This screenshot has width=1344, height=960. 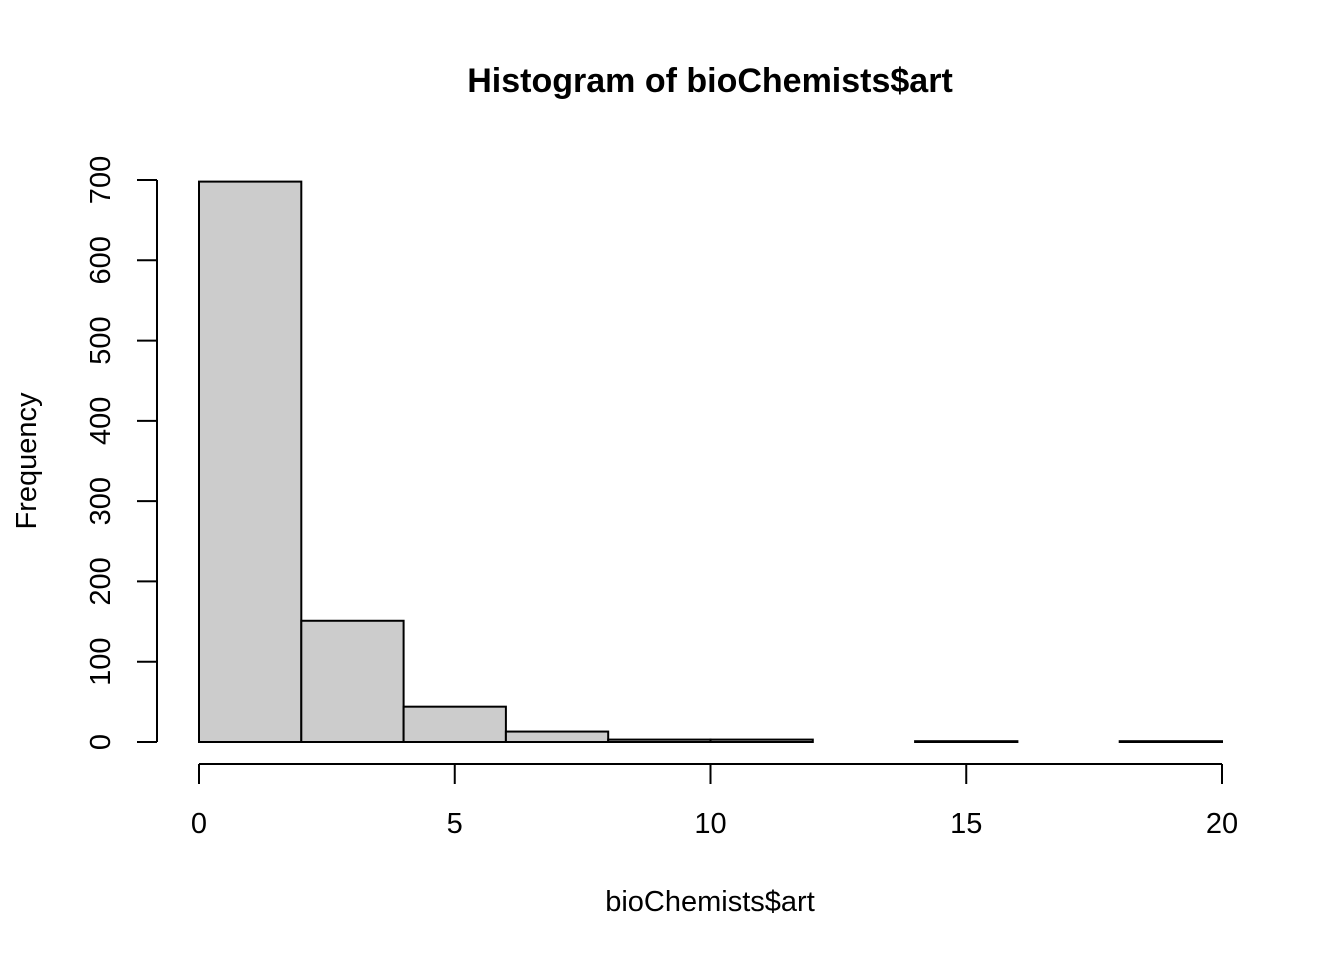 I want to click on chart-title: Histogram of bioChemists$art, so click(x=710, y=81).